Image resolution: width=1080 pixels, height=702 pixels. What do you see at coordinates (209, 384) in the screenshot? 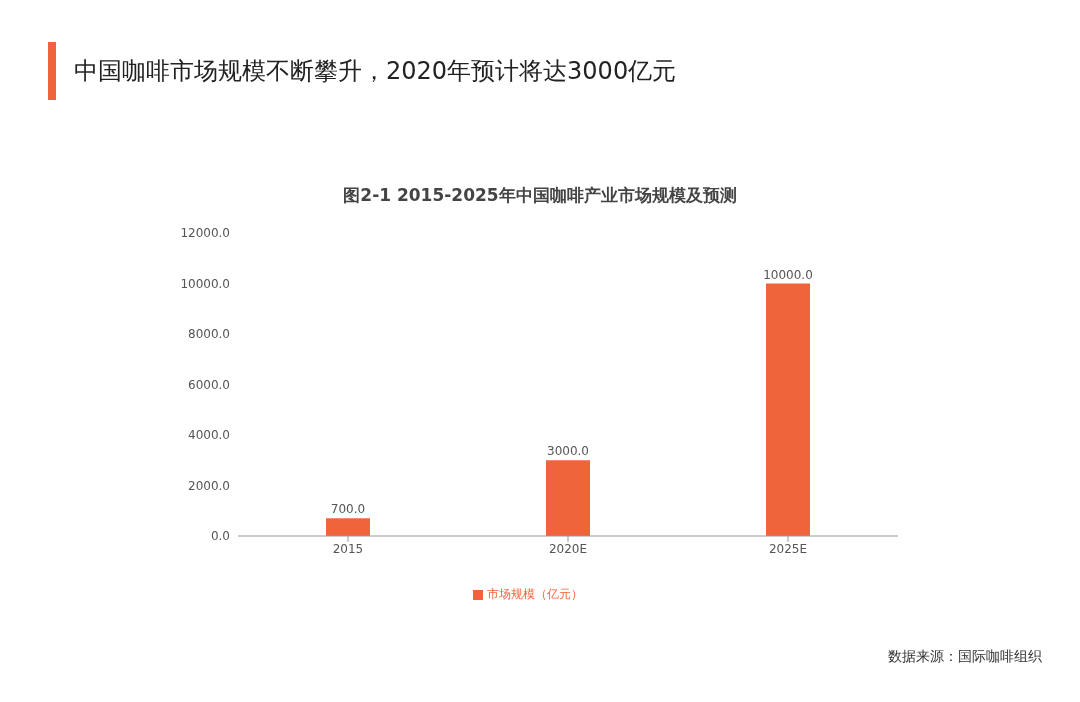
I see `y-tick-label: 6000.0` at bounding box center [209, 384].